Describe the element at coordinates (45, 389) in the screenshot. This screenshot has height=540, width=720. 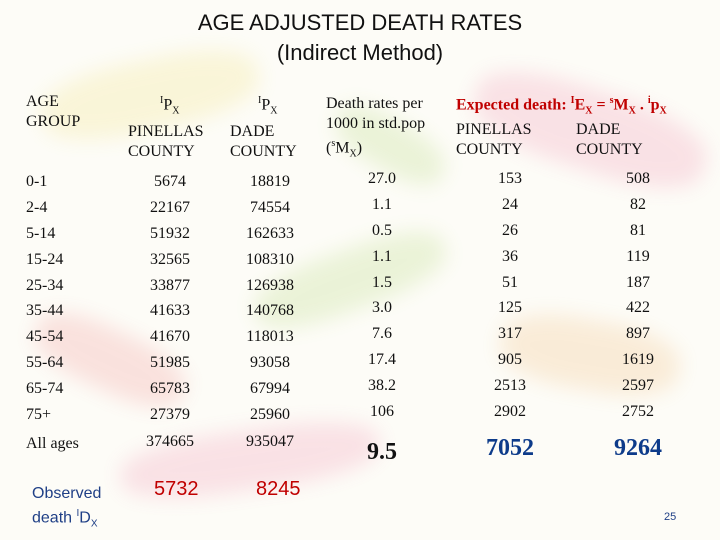
I see `age-group-cell: 65-74` at that location.